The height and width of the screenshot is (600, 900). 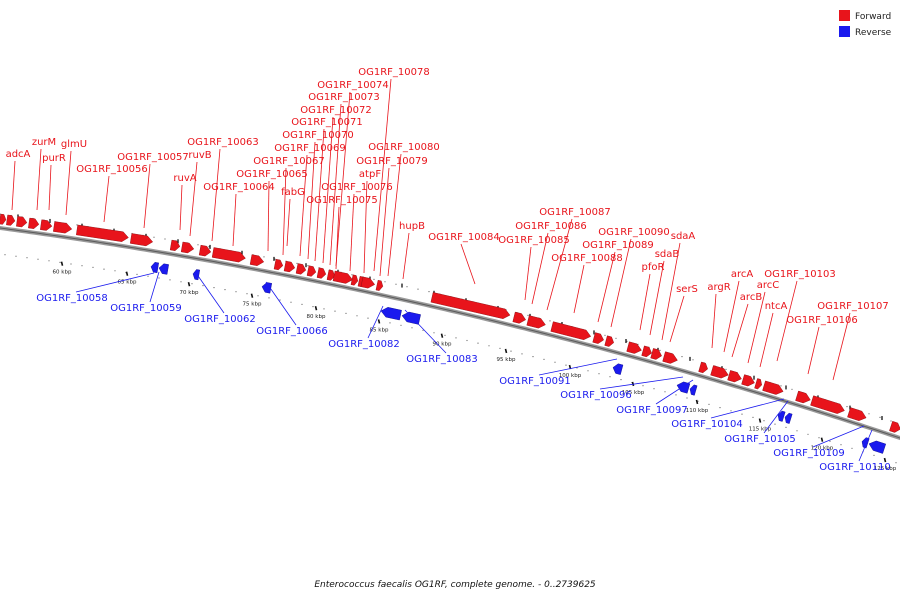 What do you see at coordinates (697, 411) in the screenshot?
I see `scale-tick-label: 110 kbp` at bounding box center [697, 411].